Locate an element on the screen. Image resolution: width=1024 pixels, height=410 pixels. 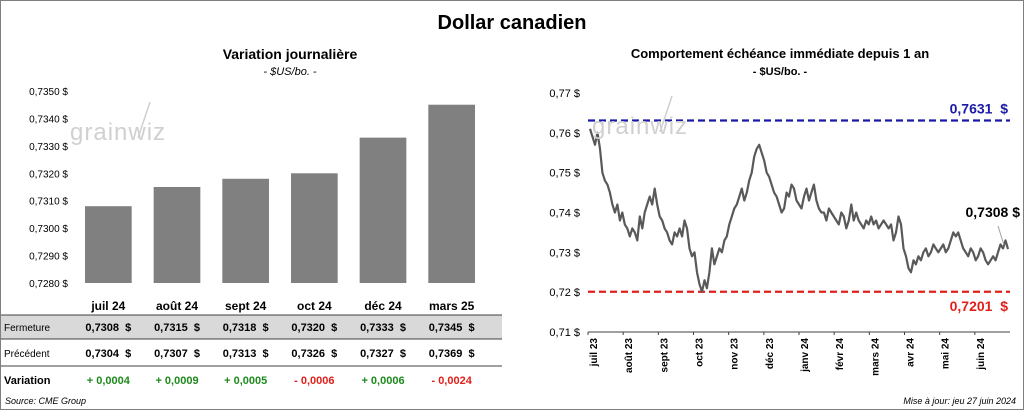
bar-chart-title: Variation journalière is located at coordinates (290, 54).